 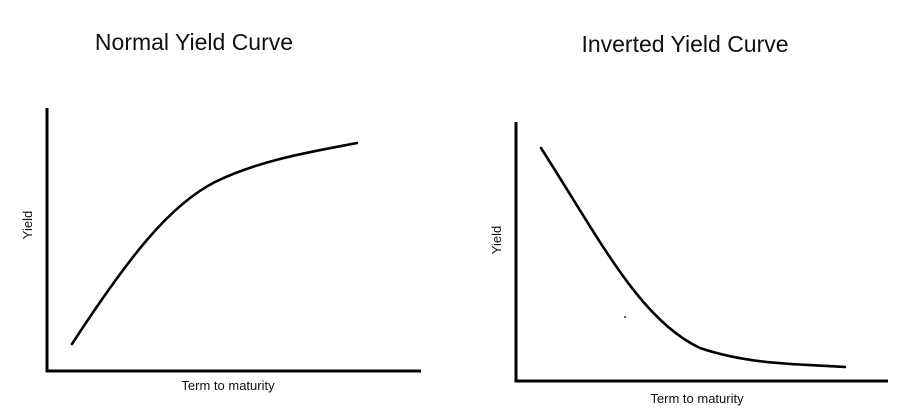 I want to click on panel-title: Inverted Yield Curve, so click(x=684, y=44).